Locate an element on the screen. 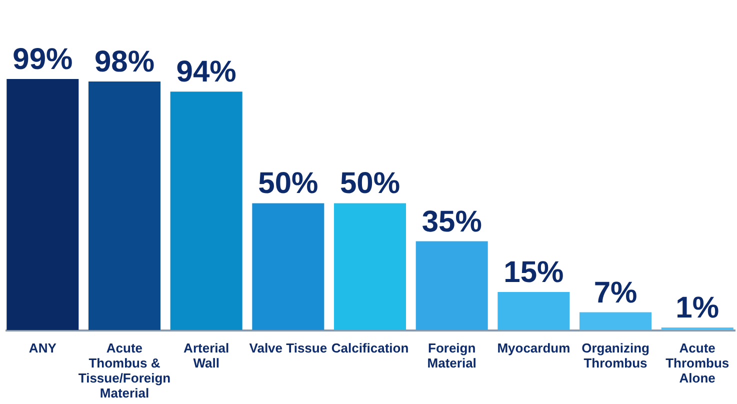  data-label: 7% is located at coordinates (616, 293).